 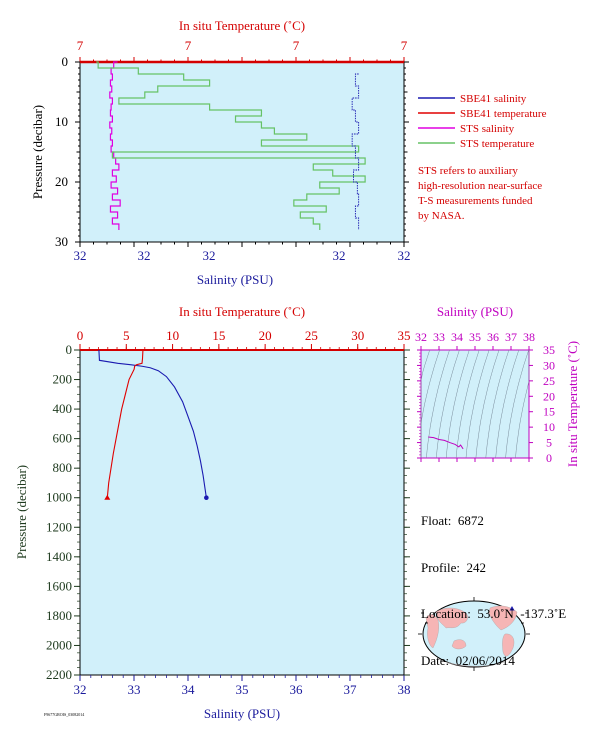 What do you see at coordinates (206, 498) in the screenshot?
I see `salinity-end-marker` at bounding box center [206, 498].